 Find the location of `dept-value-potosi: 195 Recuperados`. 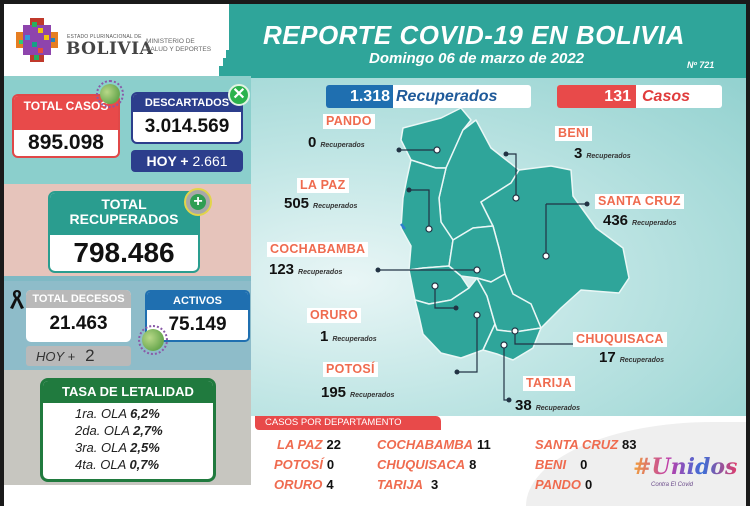

dept-value-potosi: 195 Recuperados is located at coordinates (358, 392).